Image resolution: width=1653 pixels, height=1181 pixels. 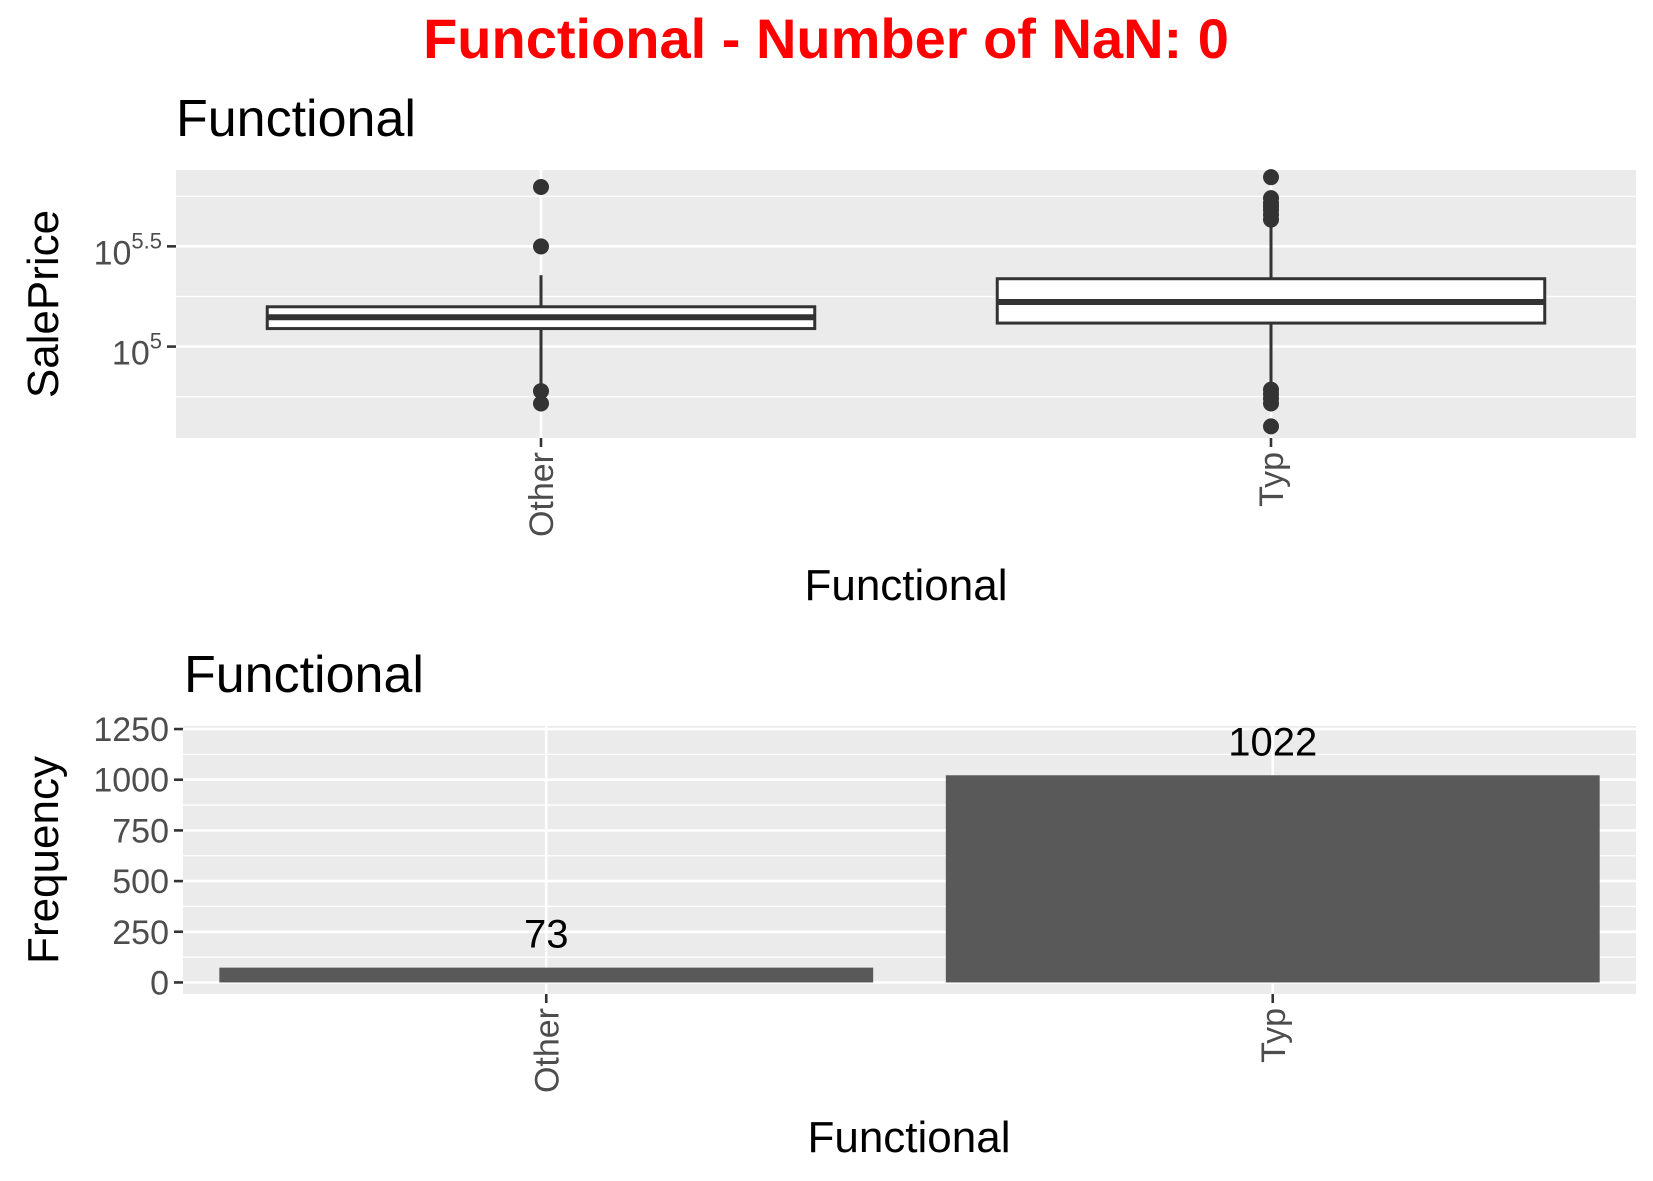 I want to click on tick-exponent: 5, so click(x=156, y=341).